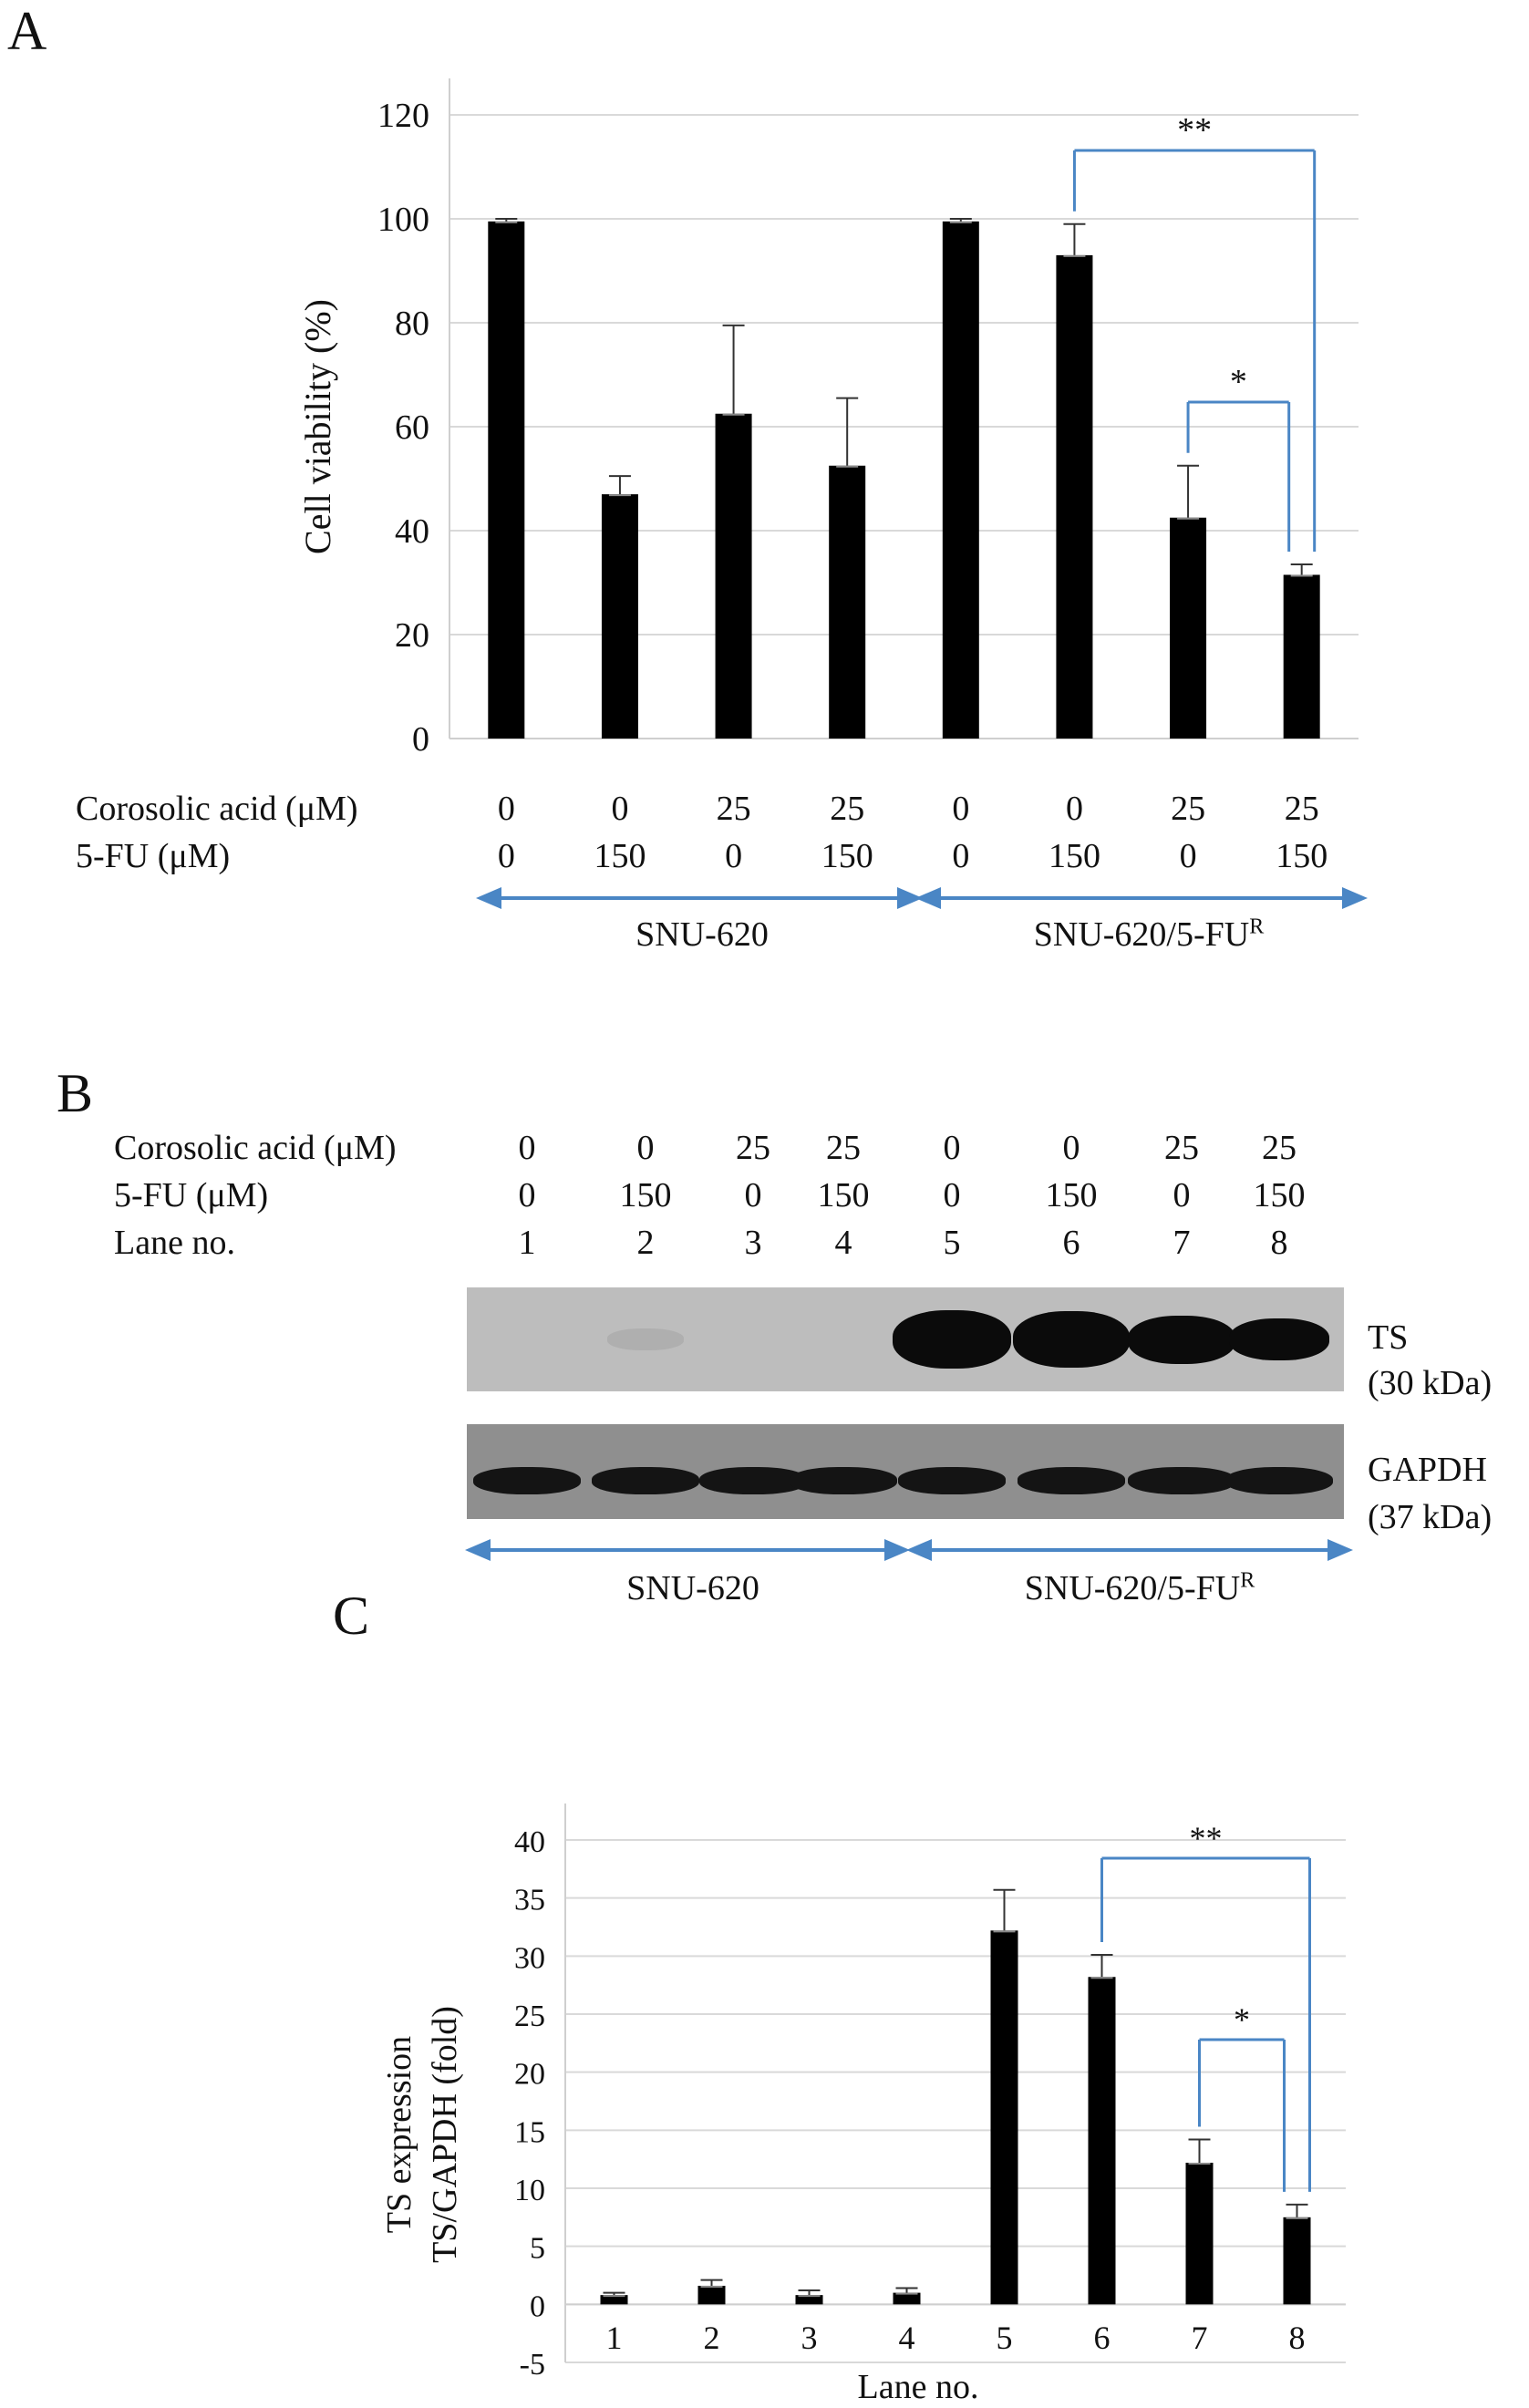  I want to click on chart-c-x-tick-label-8: 8, so click(1297, 2338).